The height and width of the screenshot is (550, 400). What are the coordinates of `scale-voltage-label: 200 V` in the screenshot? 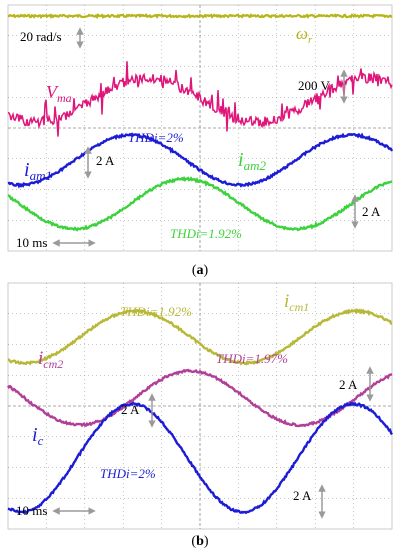 It's located at (314, 85).